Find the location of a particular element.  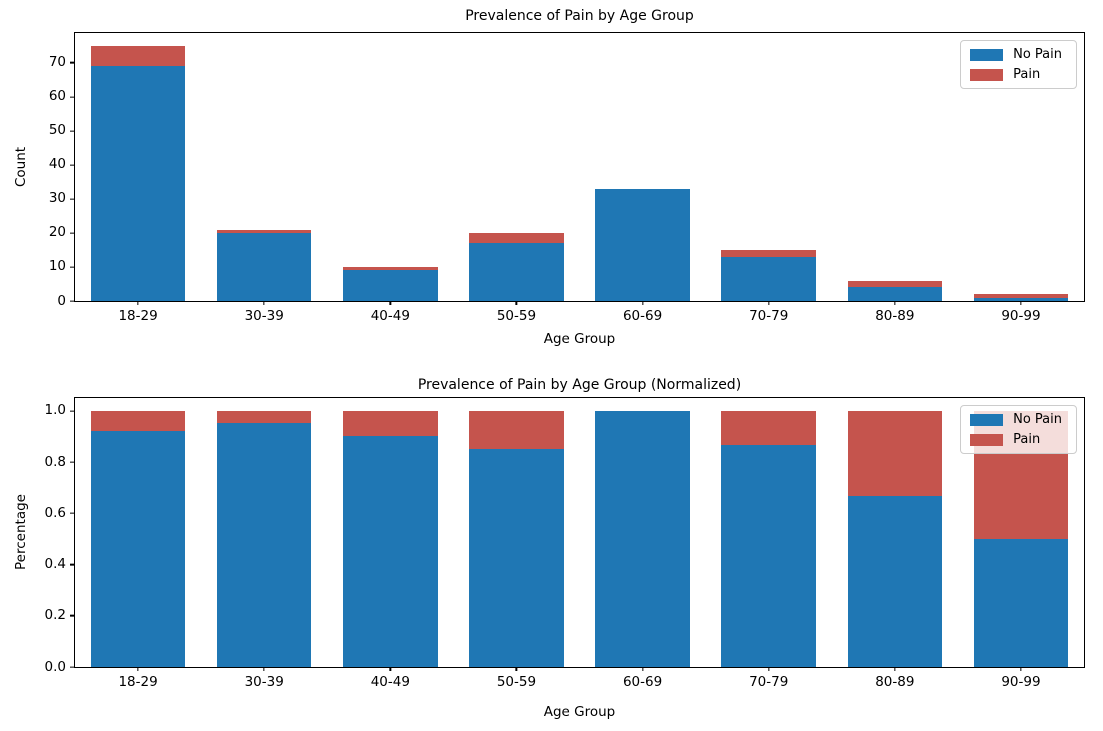

x-tick-label-18-29: 18-29 is located at coordinates (138, 682).